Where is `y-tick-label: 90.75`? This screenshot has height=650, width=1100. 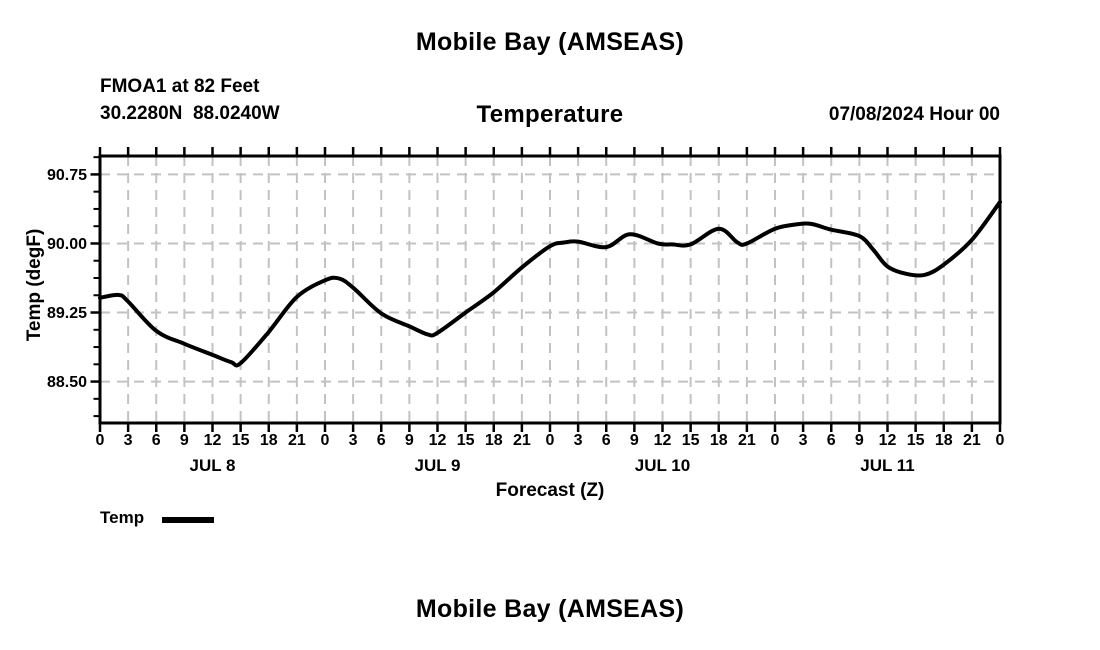 y-tick-label: 90.75 is located at coordinates (67, 175).